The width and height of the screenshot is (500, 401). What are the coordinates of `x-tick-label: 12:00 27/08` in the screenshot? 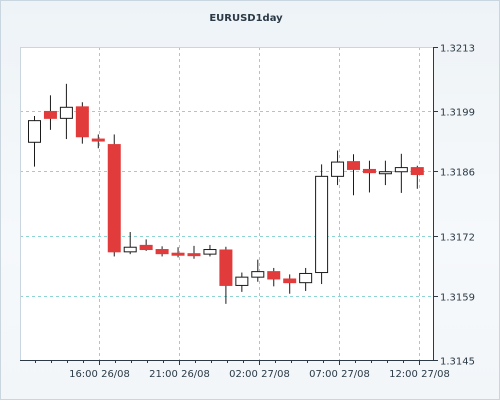 It's located at (419, 374).